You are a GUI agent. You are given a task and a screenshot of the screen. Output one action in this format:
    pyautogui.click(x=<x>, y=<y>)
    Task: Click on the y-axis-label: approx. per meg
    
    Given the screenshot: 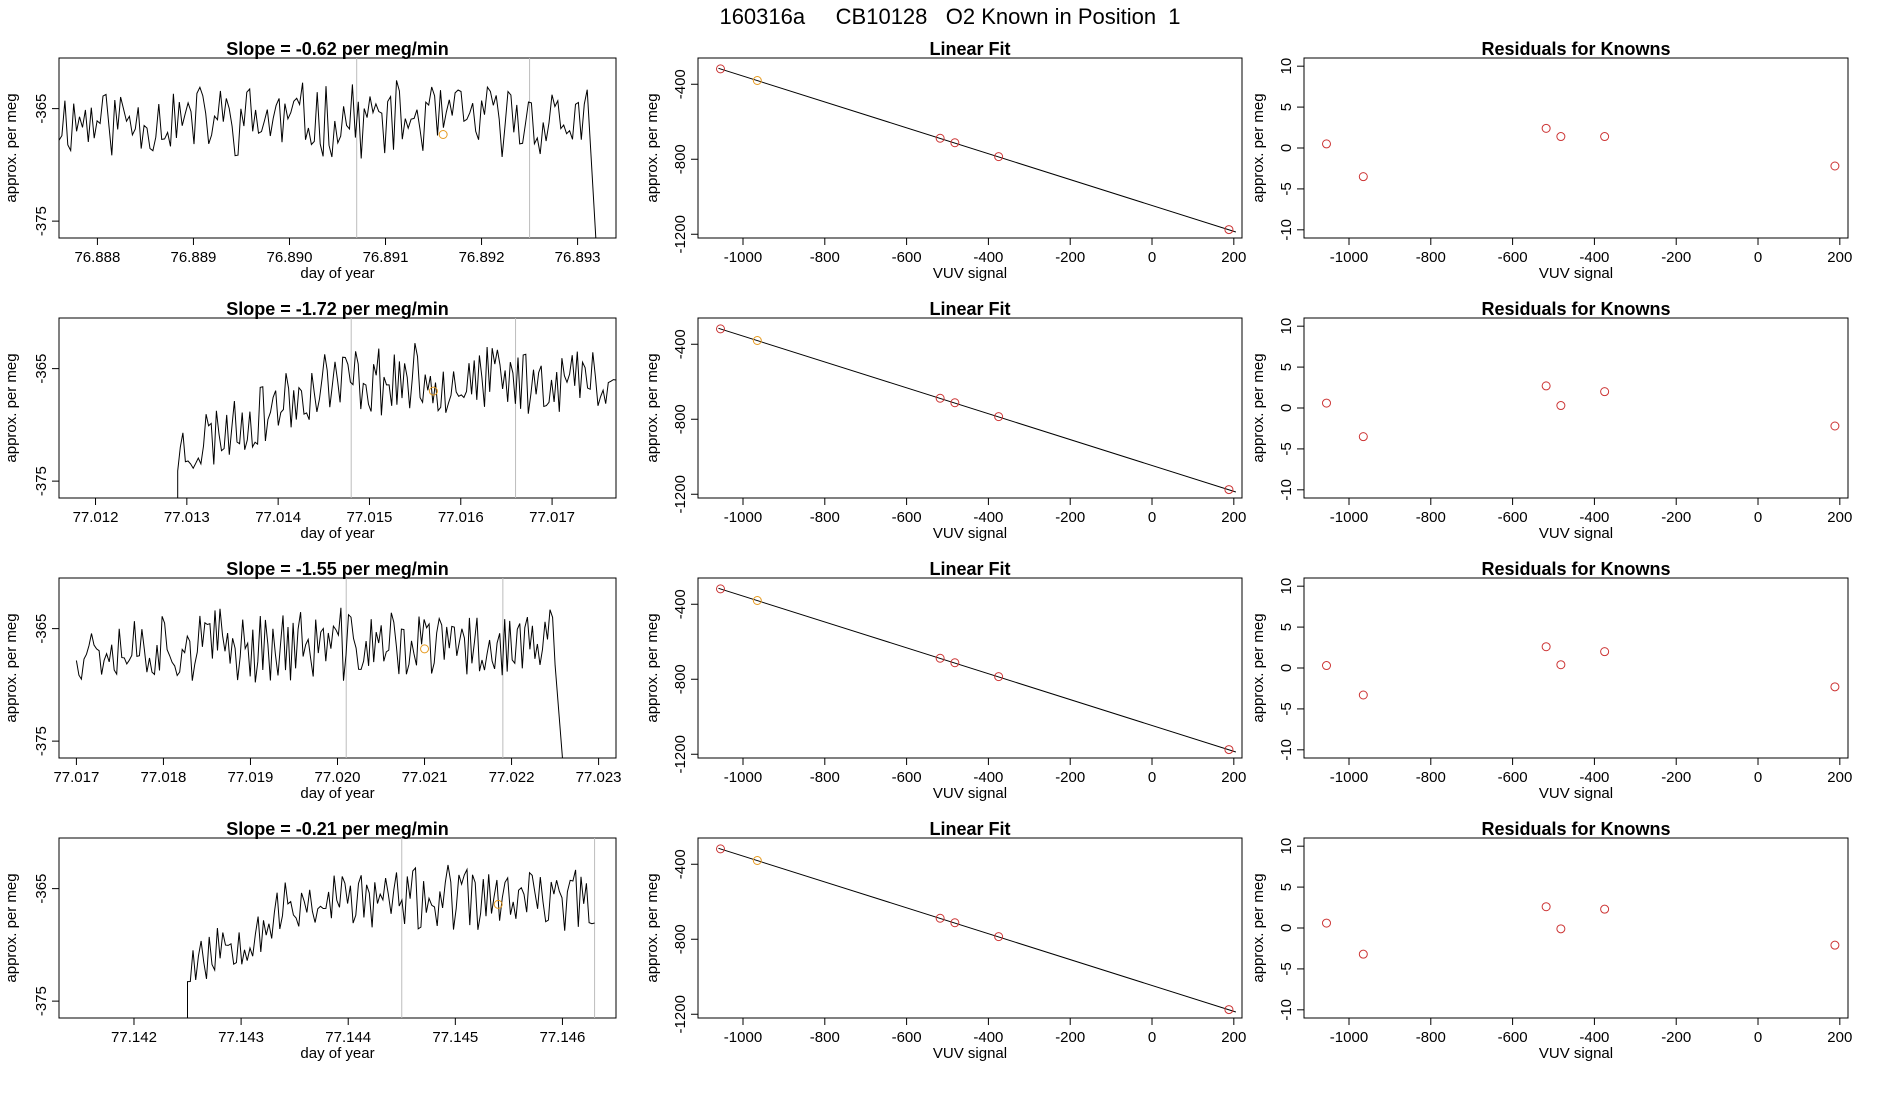 What is the action you would take?
    pyautogui.click(x=652, y=147)
    